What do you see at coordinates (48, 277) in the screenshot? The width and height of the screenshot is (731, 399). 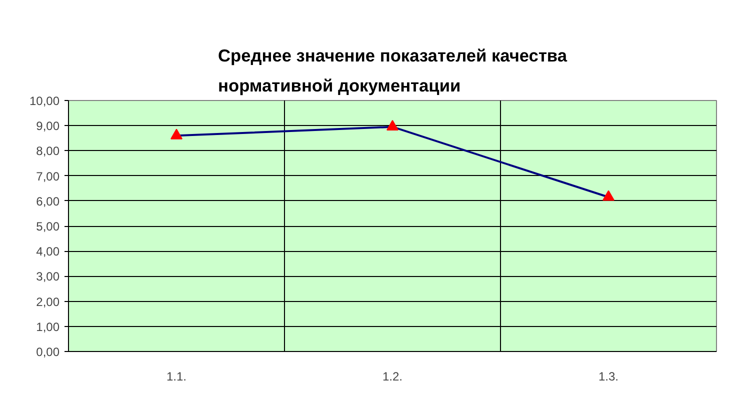 I see `y-tick-label: 3,00` at bounding box center [48, 277].